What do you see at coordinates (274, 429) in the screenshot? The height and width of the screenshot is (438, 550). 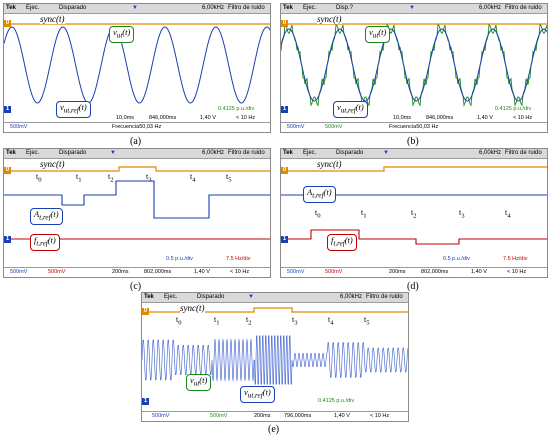 I see `caption-e: (e)` at bounding box center [274, 429].